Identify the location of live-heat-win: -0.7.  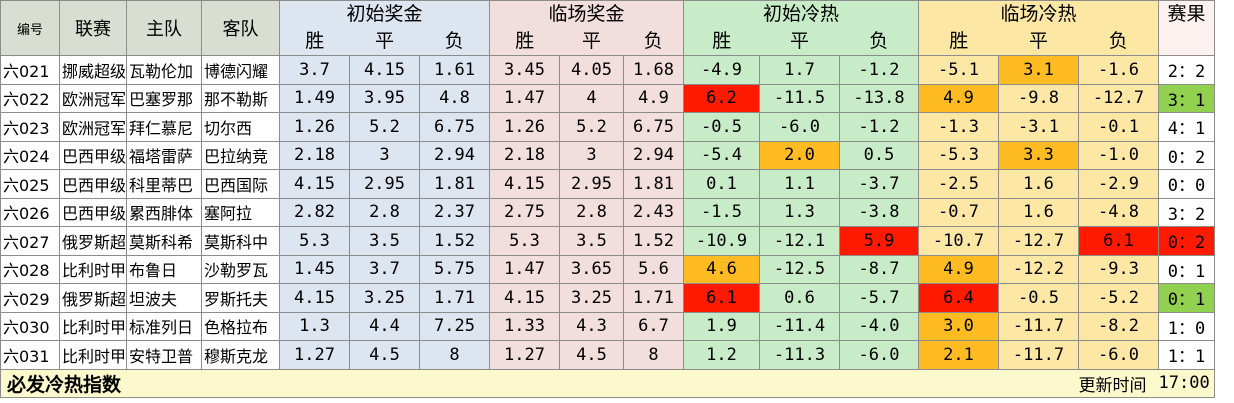
(959, 212).